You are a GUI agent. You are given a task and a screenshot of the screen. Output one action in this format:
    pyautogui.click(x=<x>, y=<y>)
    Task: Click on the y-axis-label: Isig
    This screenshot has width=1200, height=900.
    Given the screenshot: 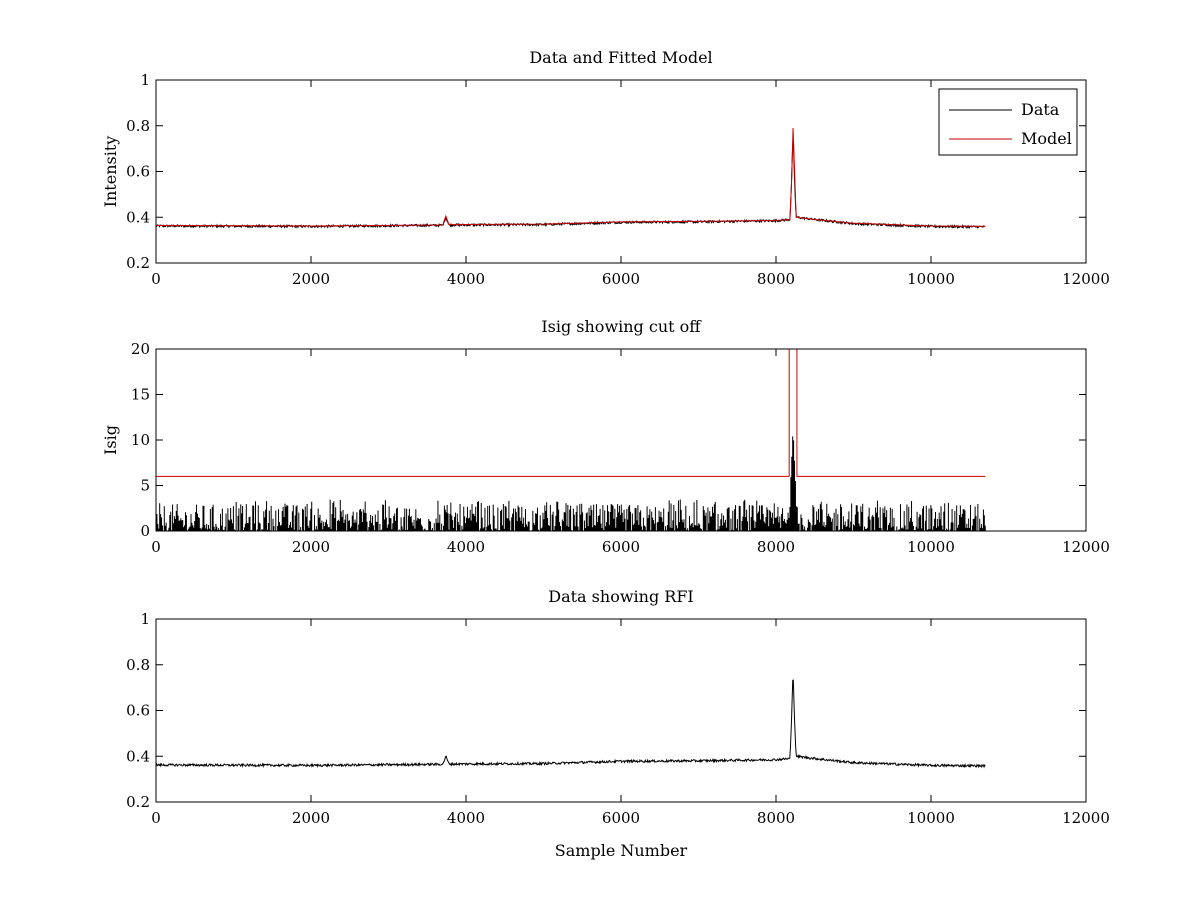 What is the action you would take?
    pyautogui.click(x=110, y=440)
    